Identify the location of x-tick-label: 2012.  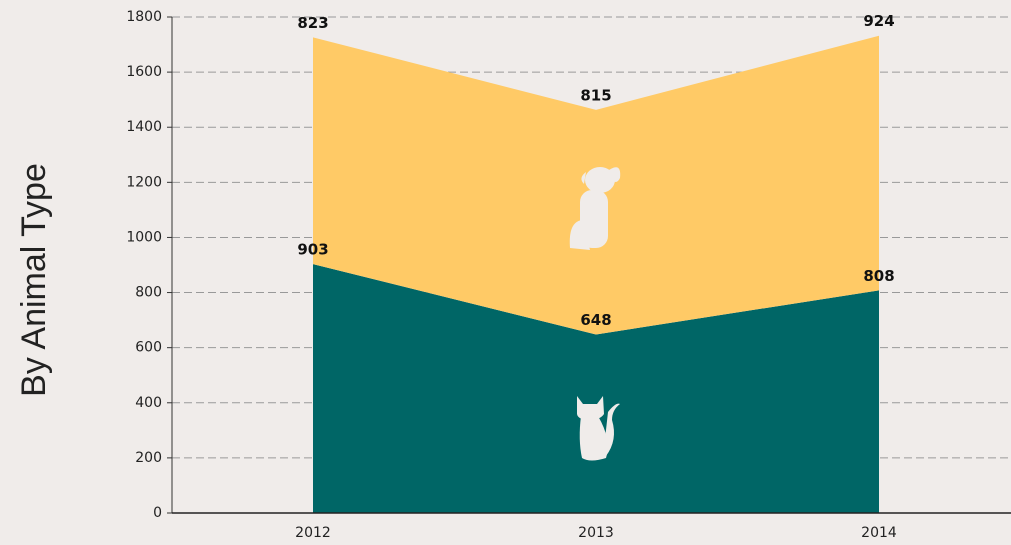
(313, 533).